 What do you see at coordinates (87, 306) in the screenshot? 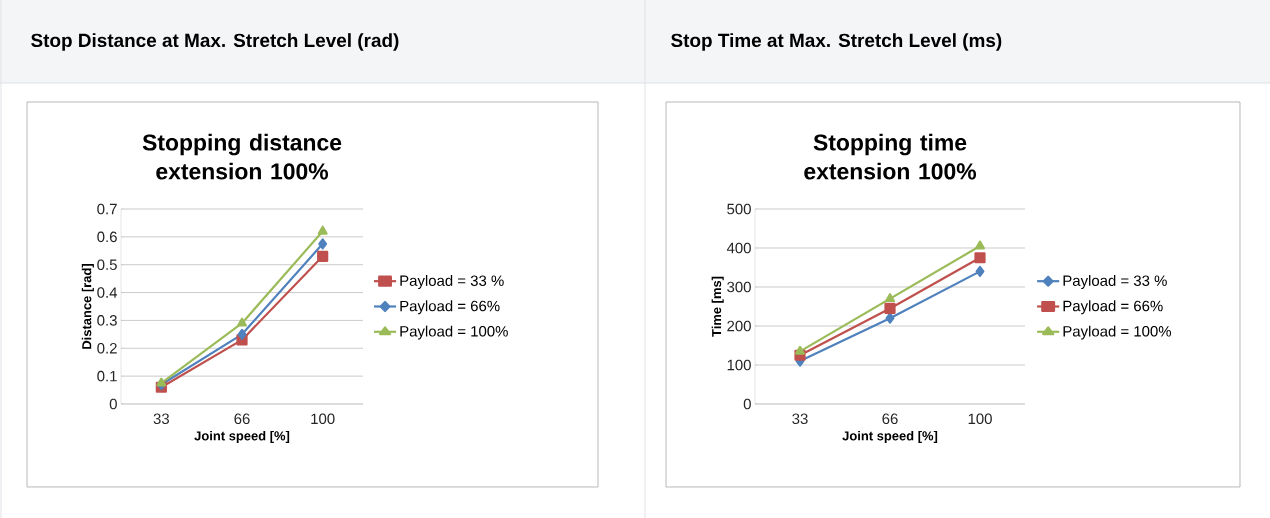
I see `y-axis-title: Distance [rad]` at bounding box center [87, 306].